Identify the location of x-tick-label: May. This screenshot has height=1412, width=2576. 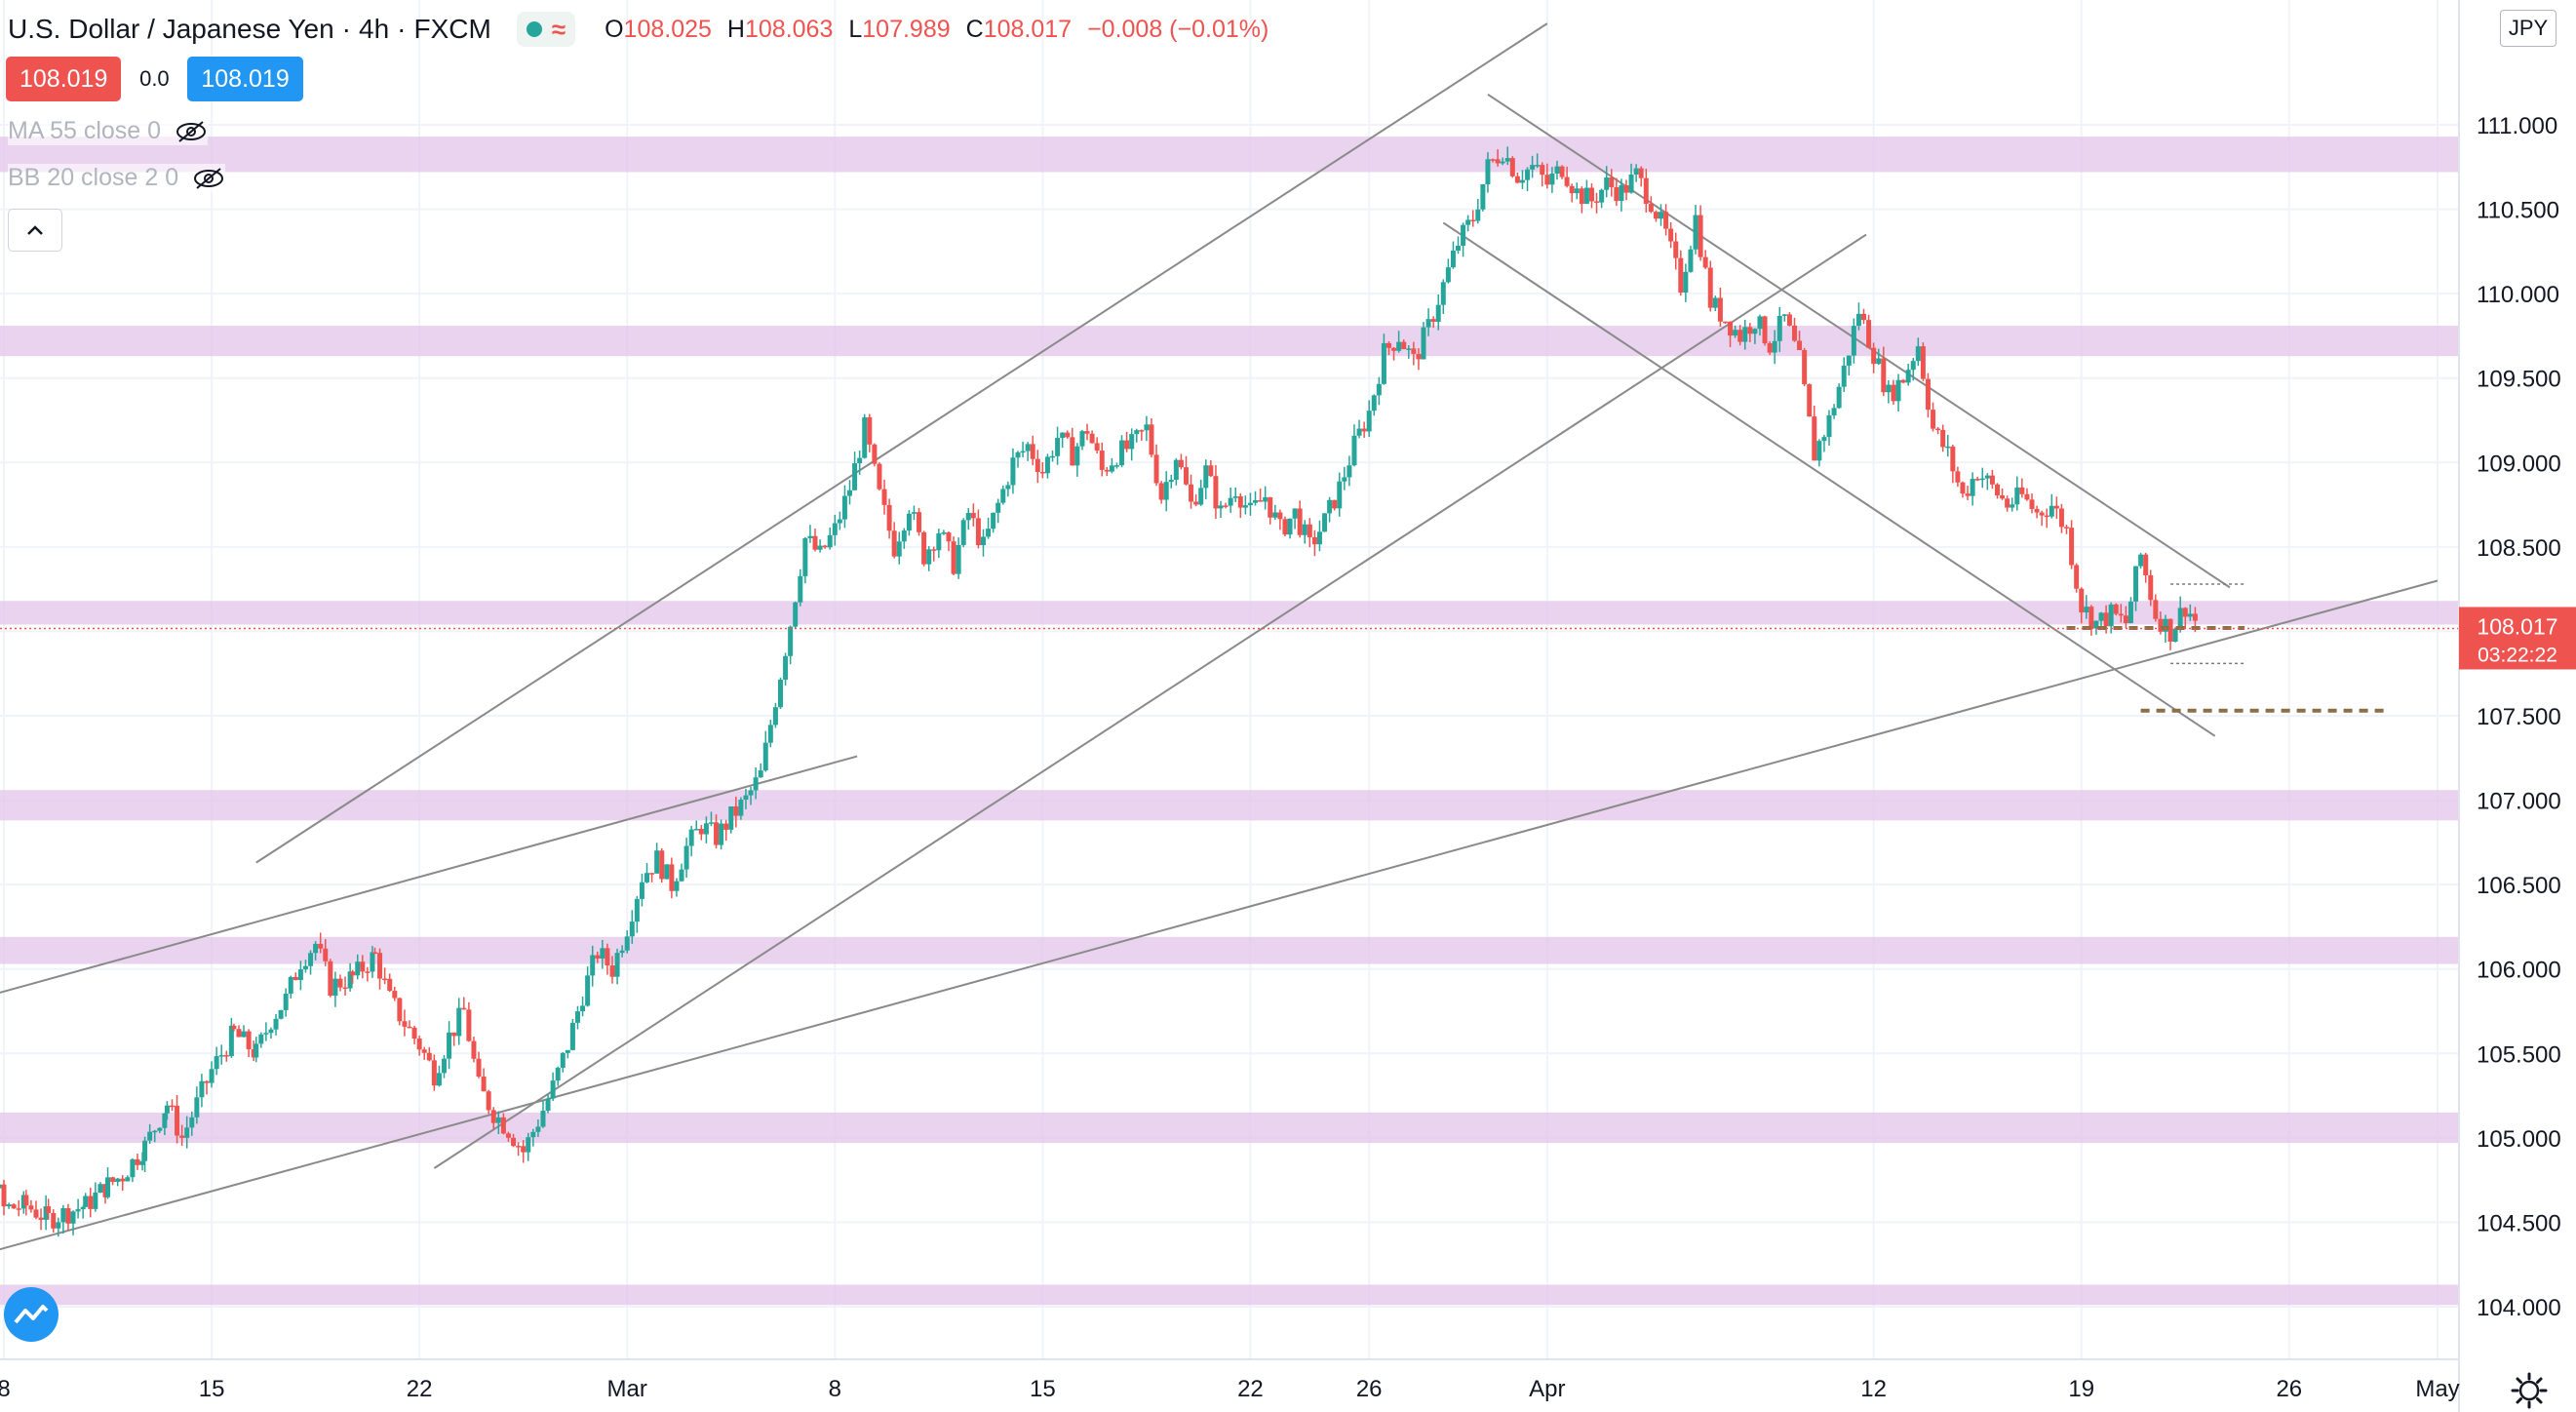
(2437, 1389).